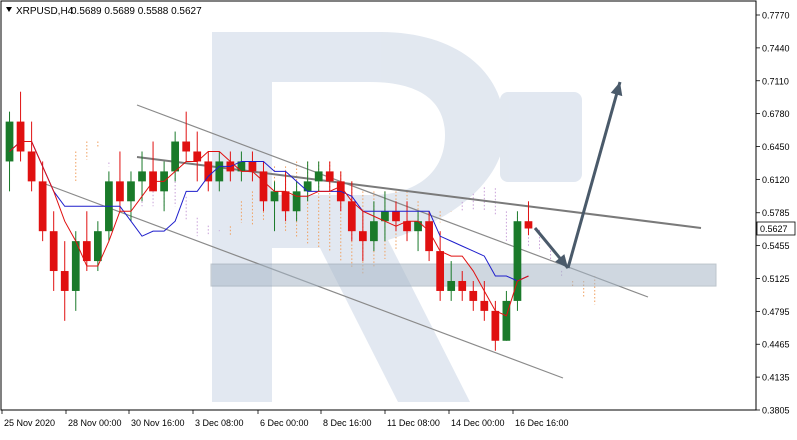  Describe the element at coordinates (413, 423) in the screenshot. I see `x-tick-label: 11 Dec 08:00` at that location.